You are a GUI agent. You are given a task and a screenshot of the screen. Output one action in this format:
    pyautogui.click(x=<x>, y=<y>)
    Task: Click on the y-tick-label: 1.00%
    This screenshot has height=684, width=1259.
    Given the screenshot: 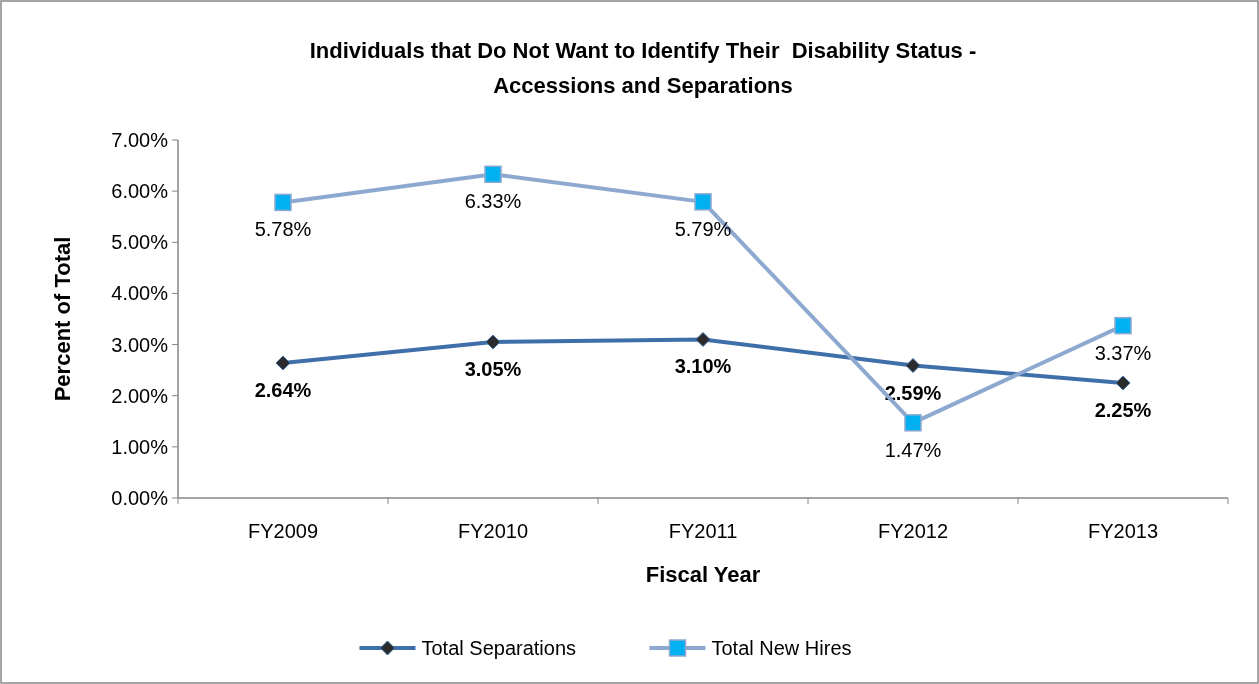 What is the action you would take?
    pyautogui.click(x=140, y=446)
    